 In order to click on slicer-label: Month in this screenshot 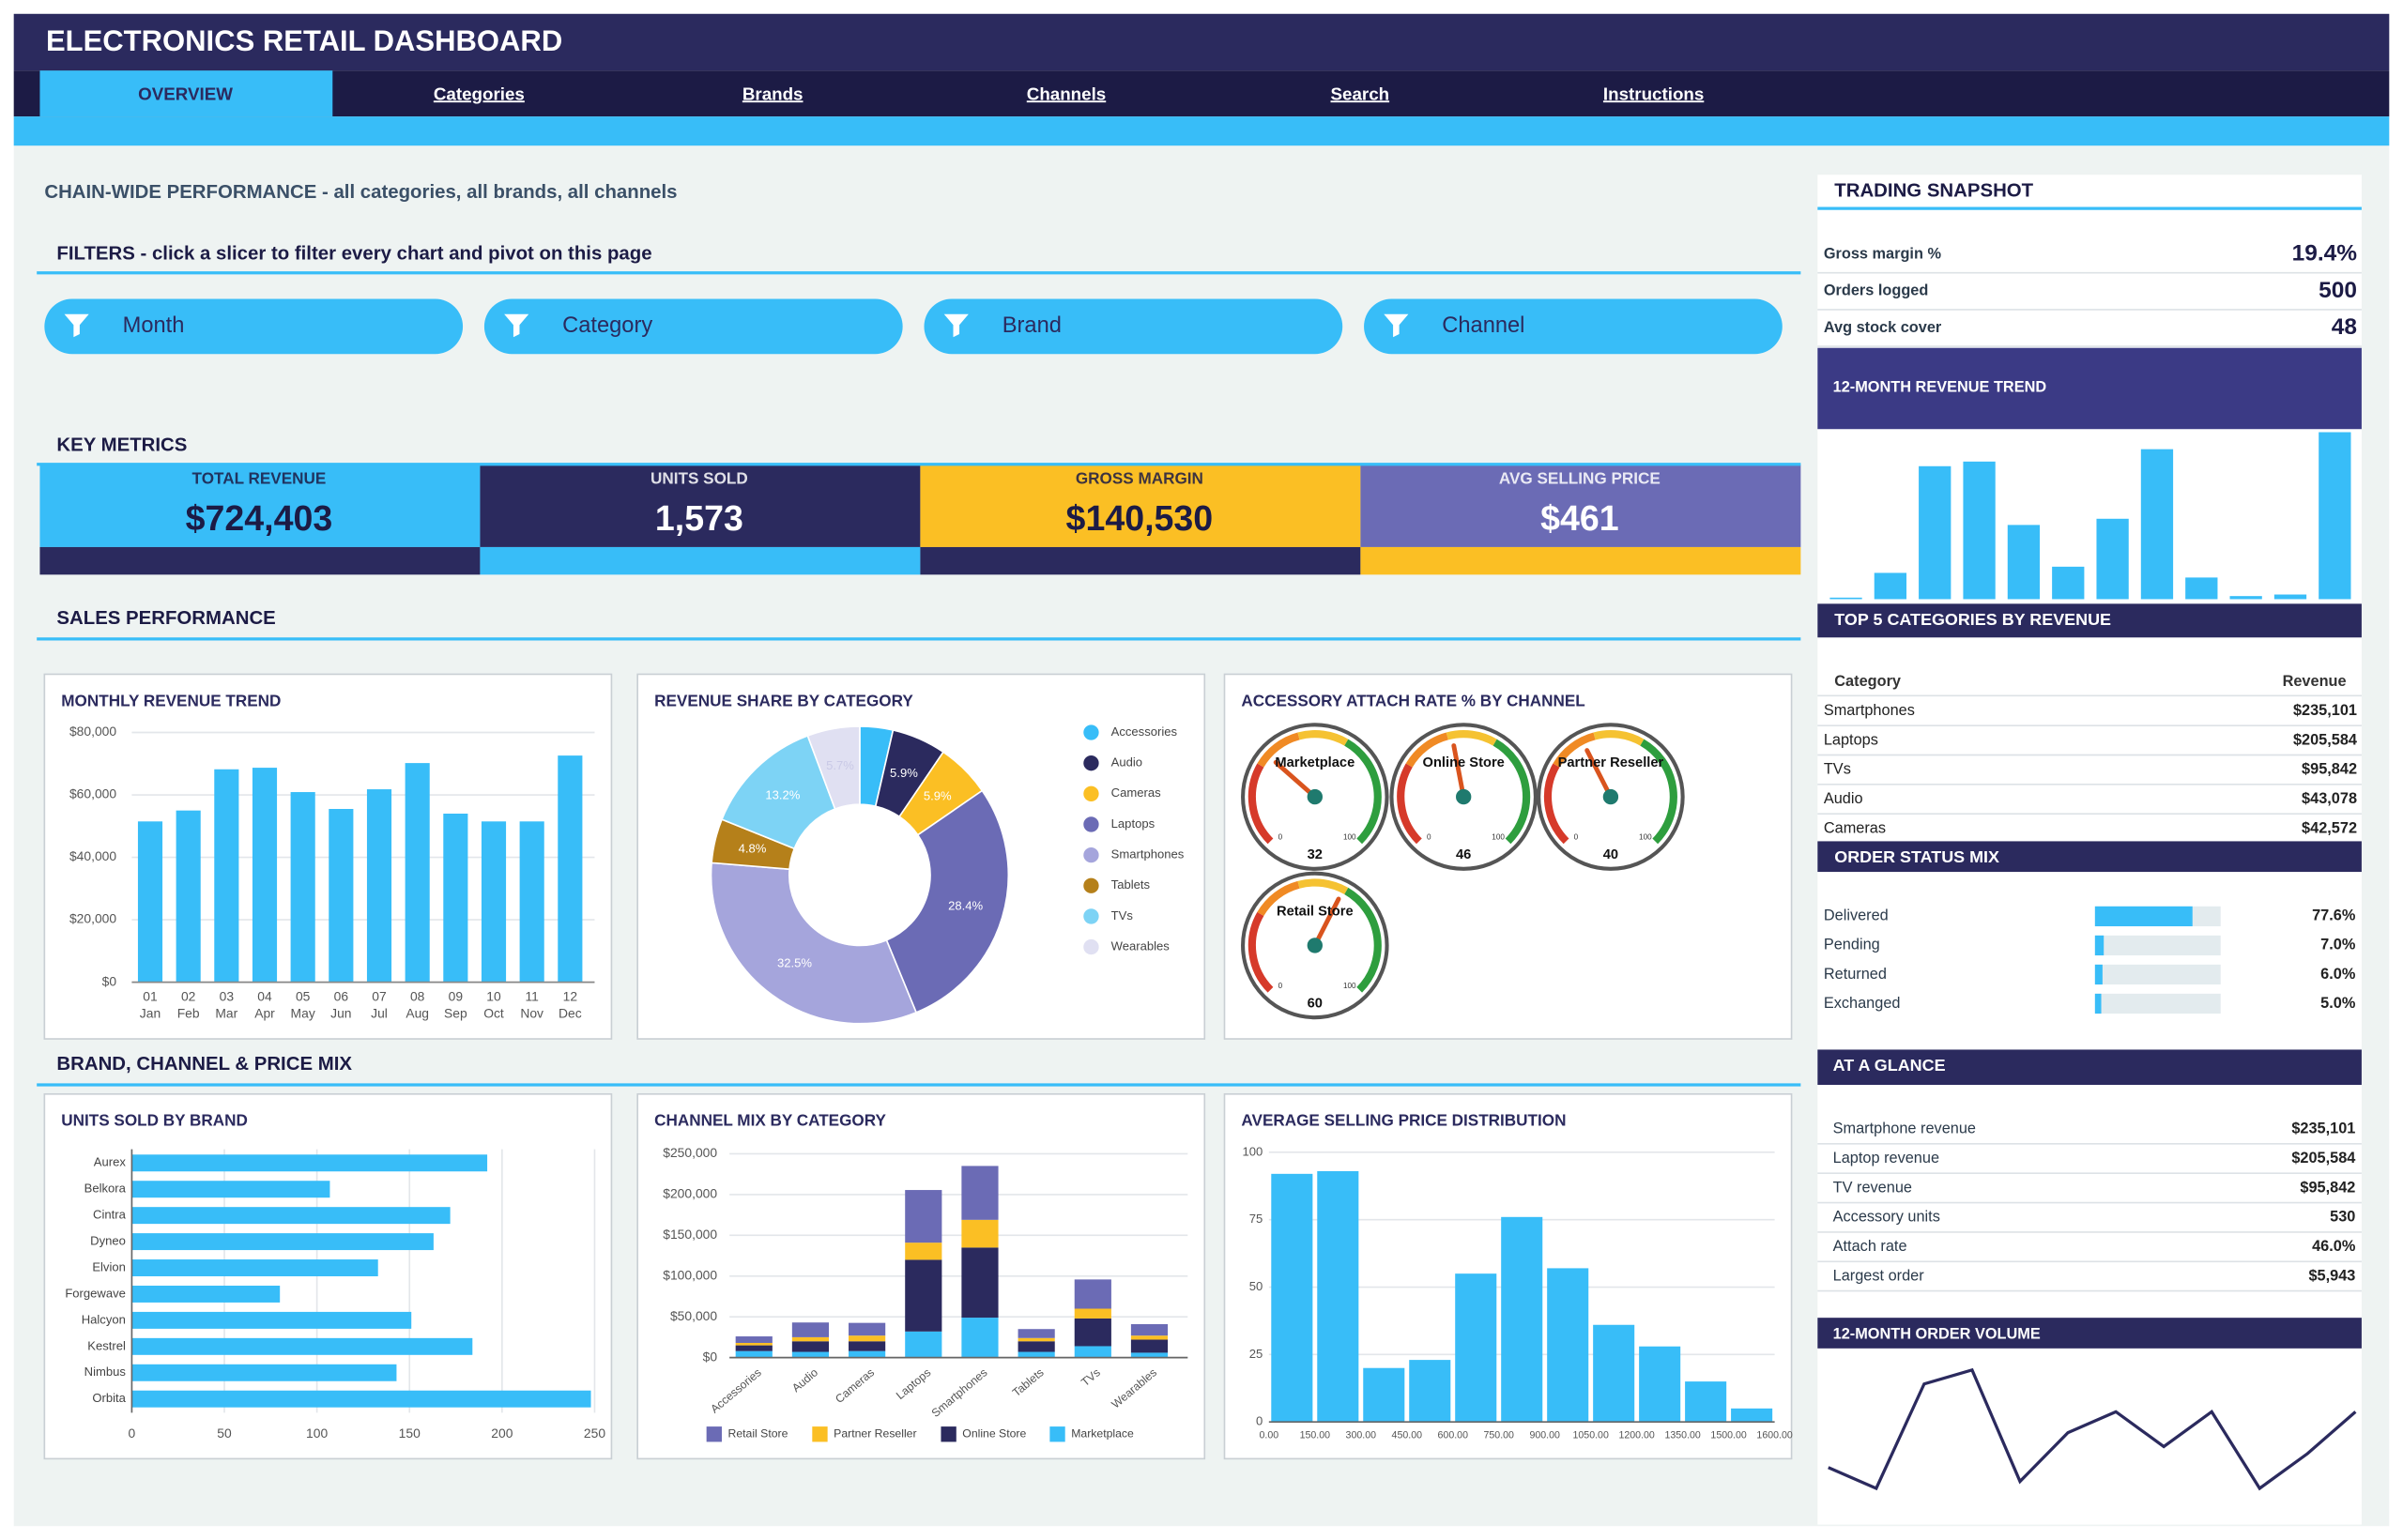, I will do `click(154, 325)`.